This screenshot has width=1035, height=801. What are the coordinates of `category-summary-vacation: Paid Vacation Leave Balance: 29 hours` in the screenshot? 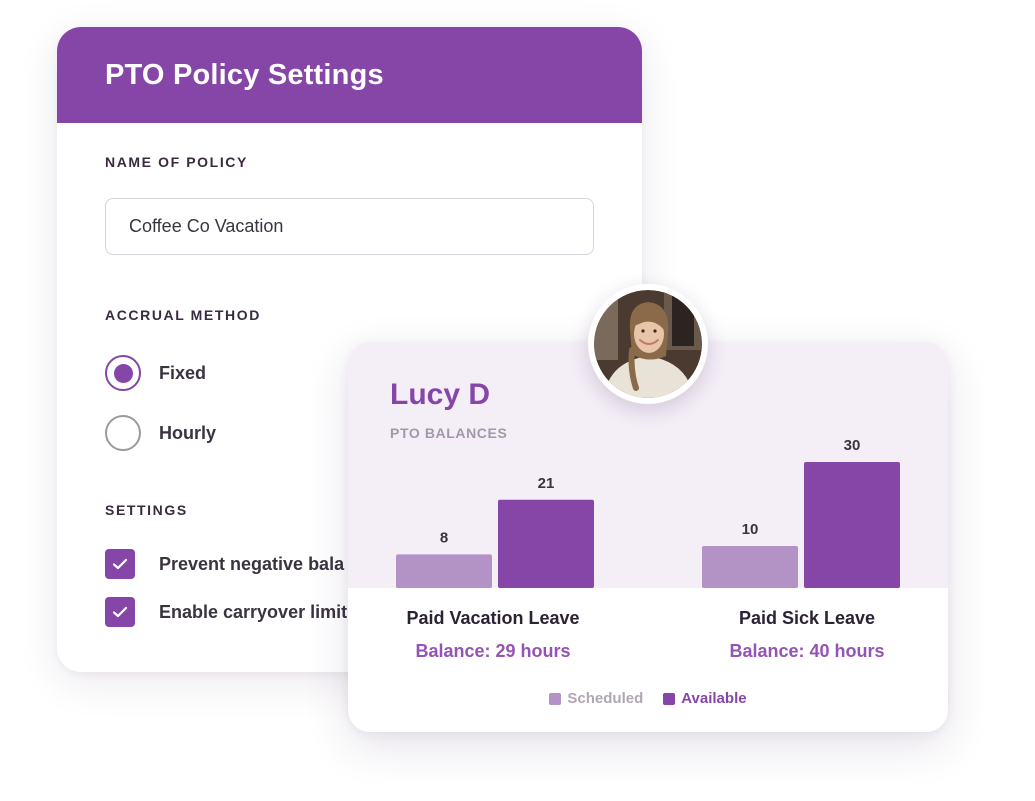 It's located at (493, 635).